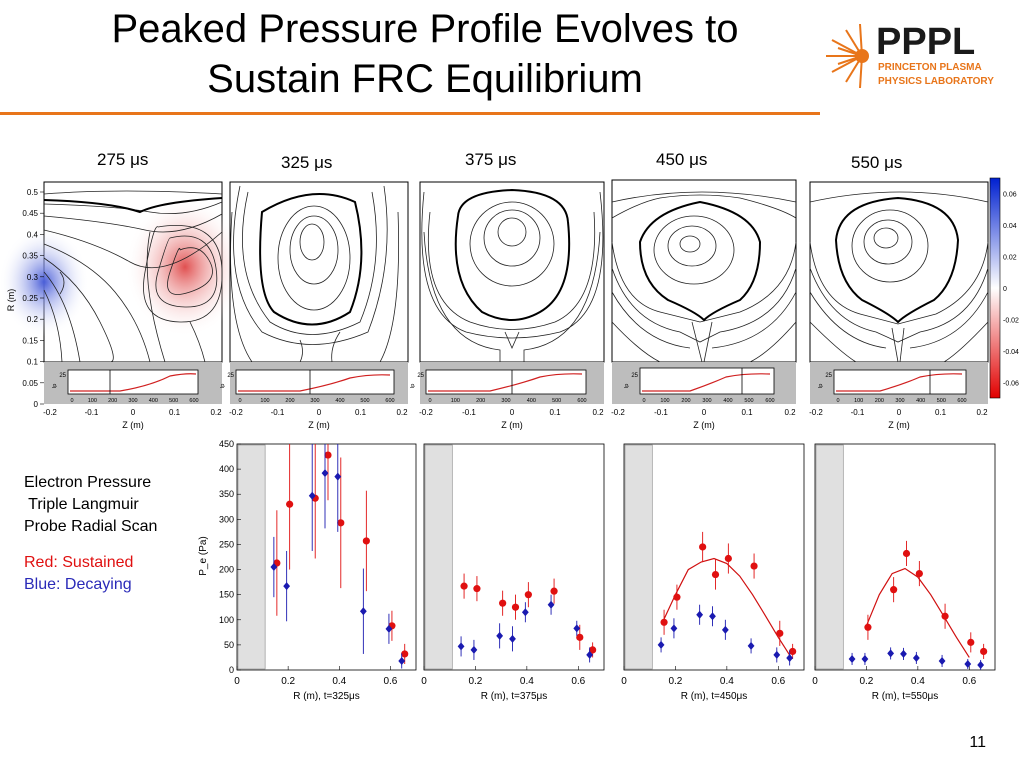  What do you see at coordinates (288, 681) in the screenshot?
I see `xtick-label: 0.2` at bounding box center [288, 681].